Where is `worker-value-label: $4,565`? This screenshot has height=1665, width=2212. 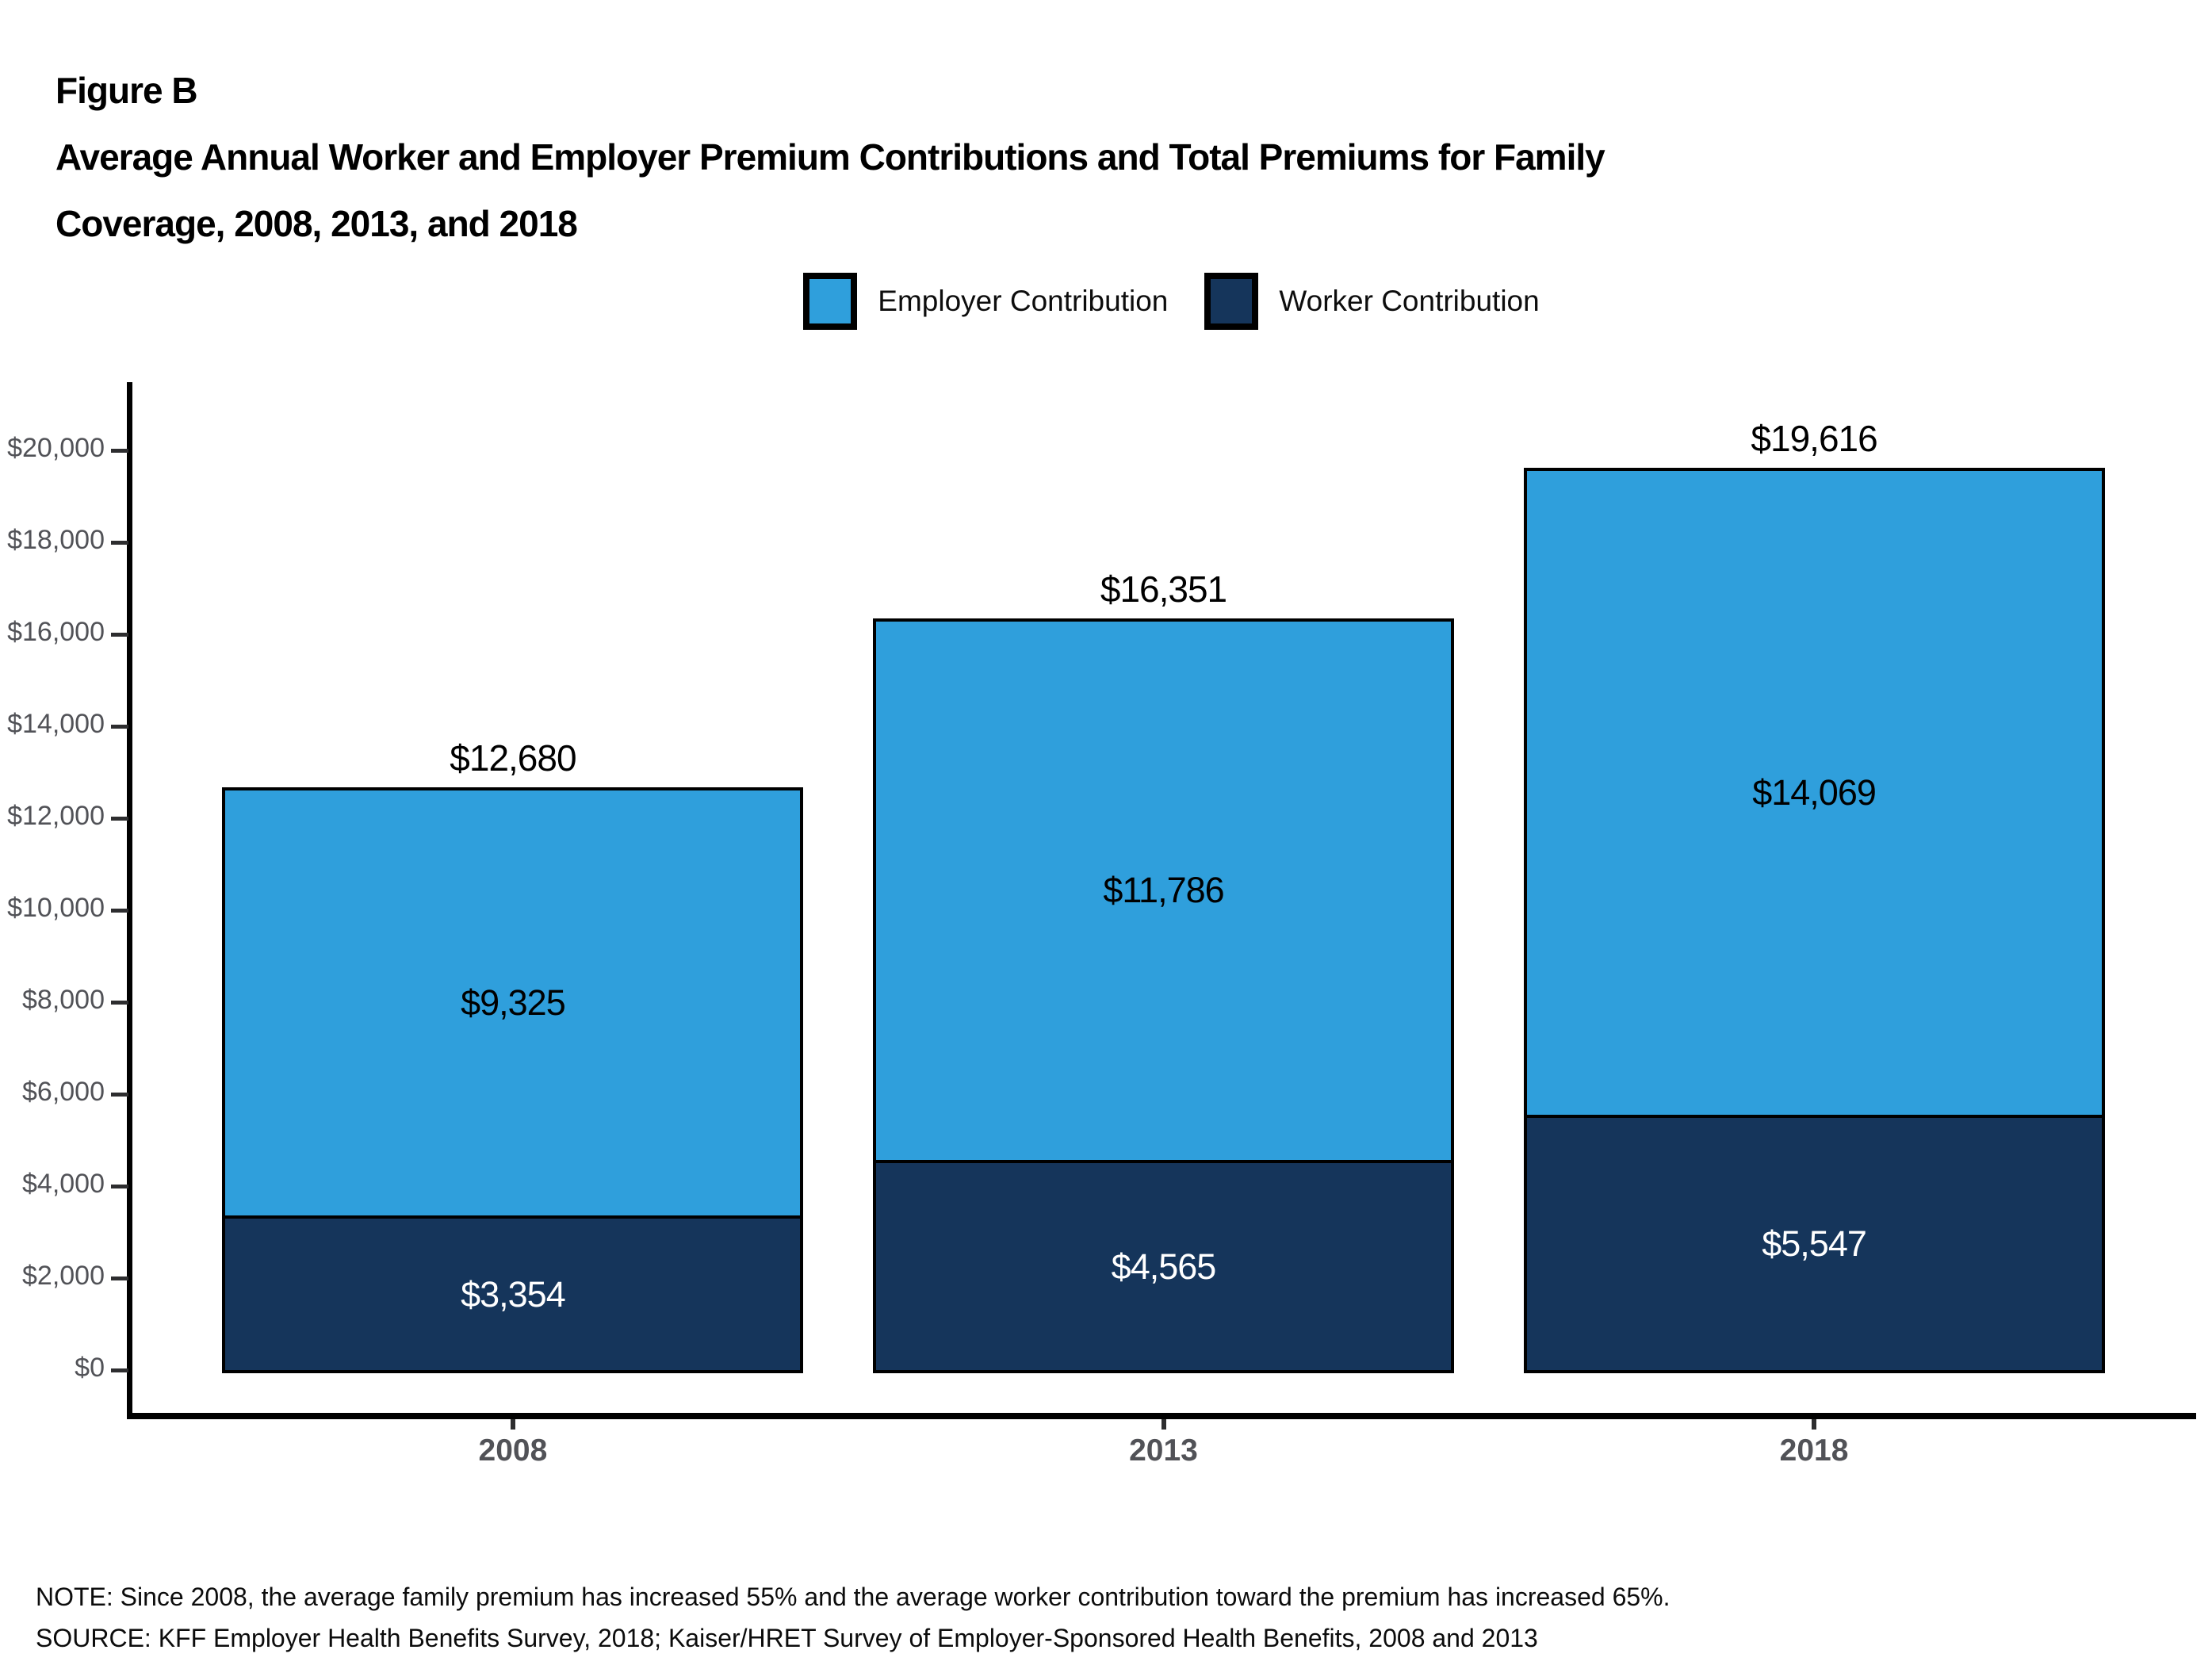
worker-value-label: $4,565 is located at coordinates (1164, 1266).